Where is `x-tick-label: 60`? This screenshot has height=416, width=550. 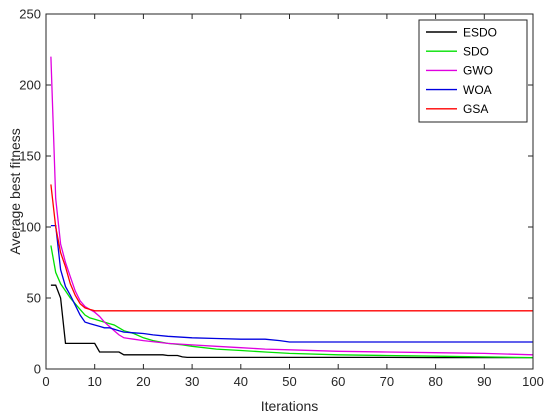 x-tick-label: 60 is located at coordinates (338, 381).